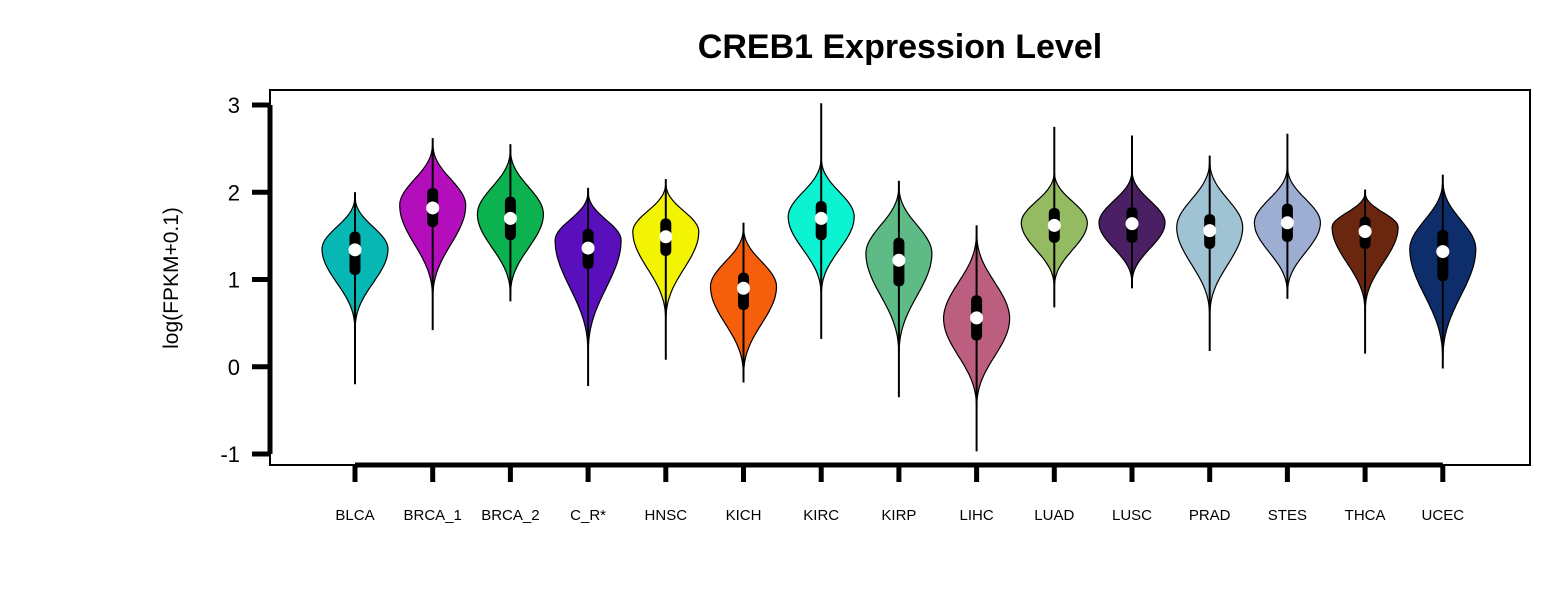 This screenshot has width=1560, height=591. Describe the element at coordinates (1210, 253) in the screenshot. I see `violin-prad` at that location.